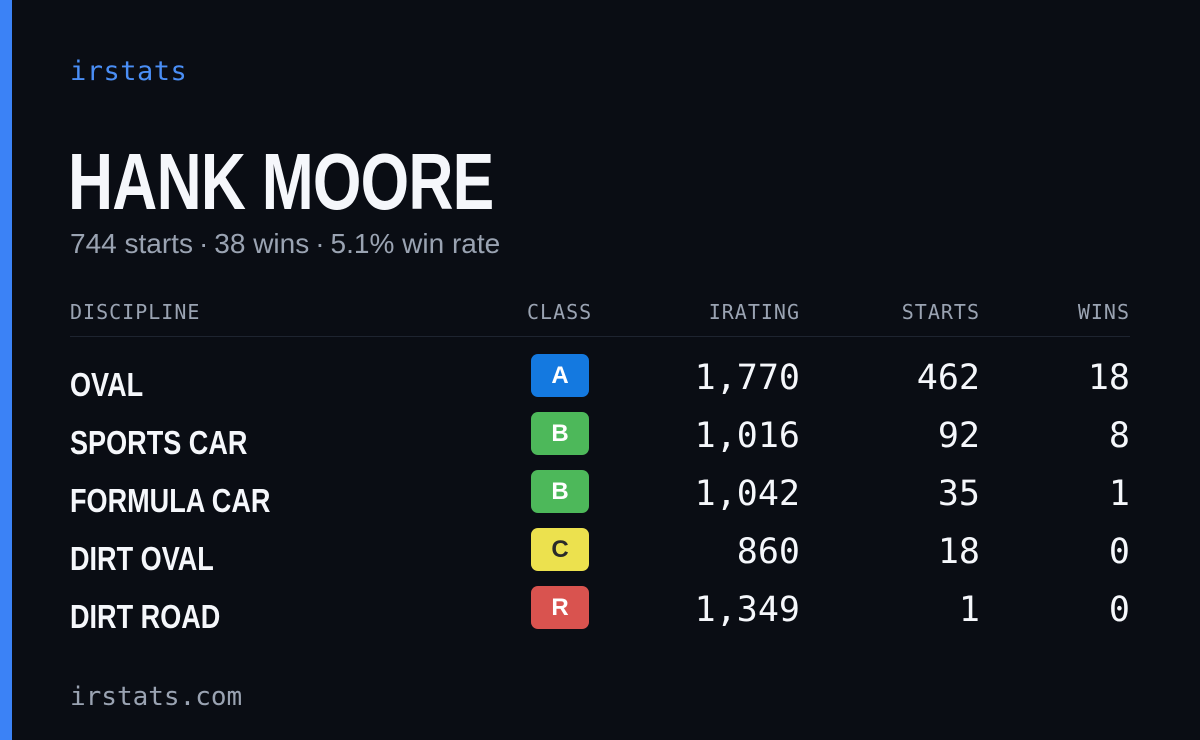 The width and height of the screenshot is (1200, 740). What do you see at coordinates (747, 378) in the screenshot?
I see `irating-value: 1,770` at bounding box center [747, 378].